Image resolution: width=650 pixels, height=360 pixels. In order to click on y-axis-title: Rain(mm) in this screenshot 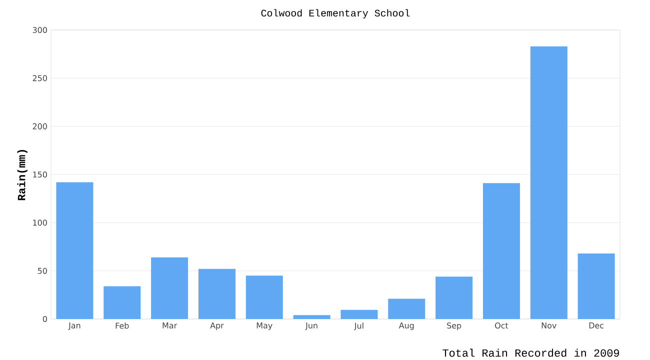, I will do `click(22, 175)`.